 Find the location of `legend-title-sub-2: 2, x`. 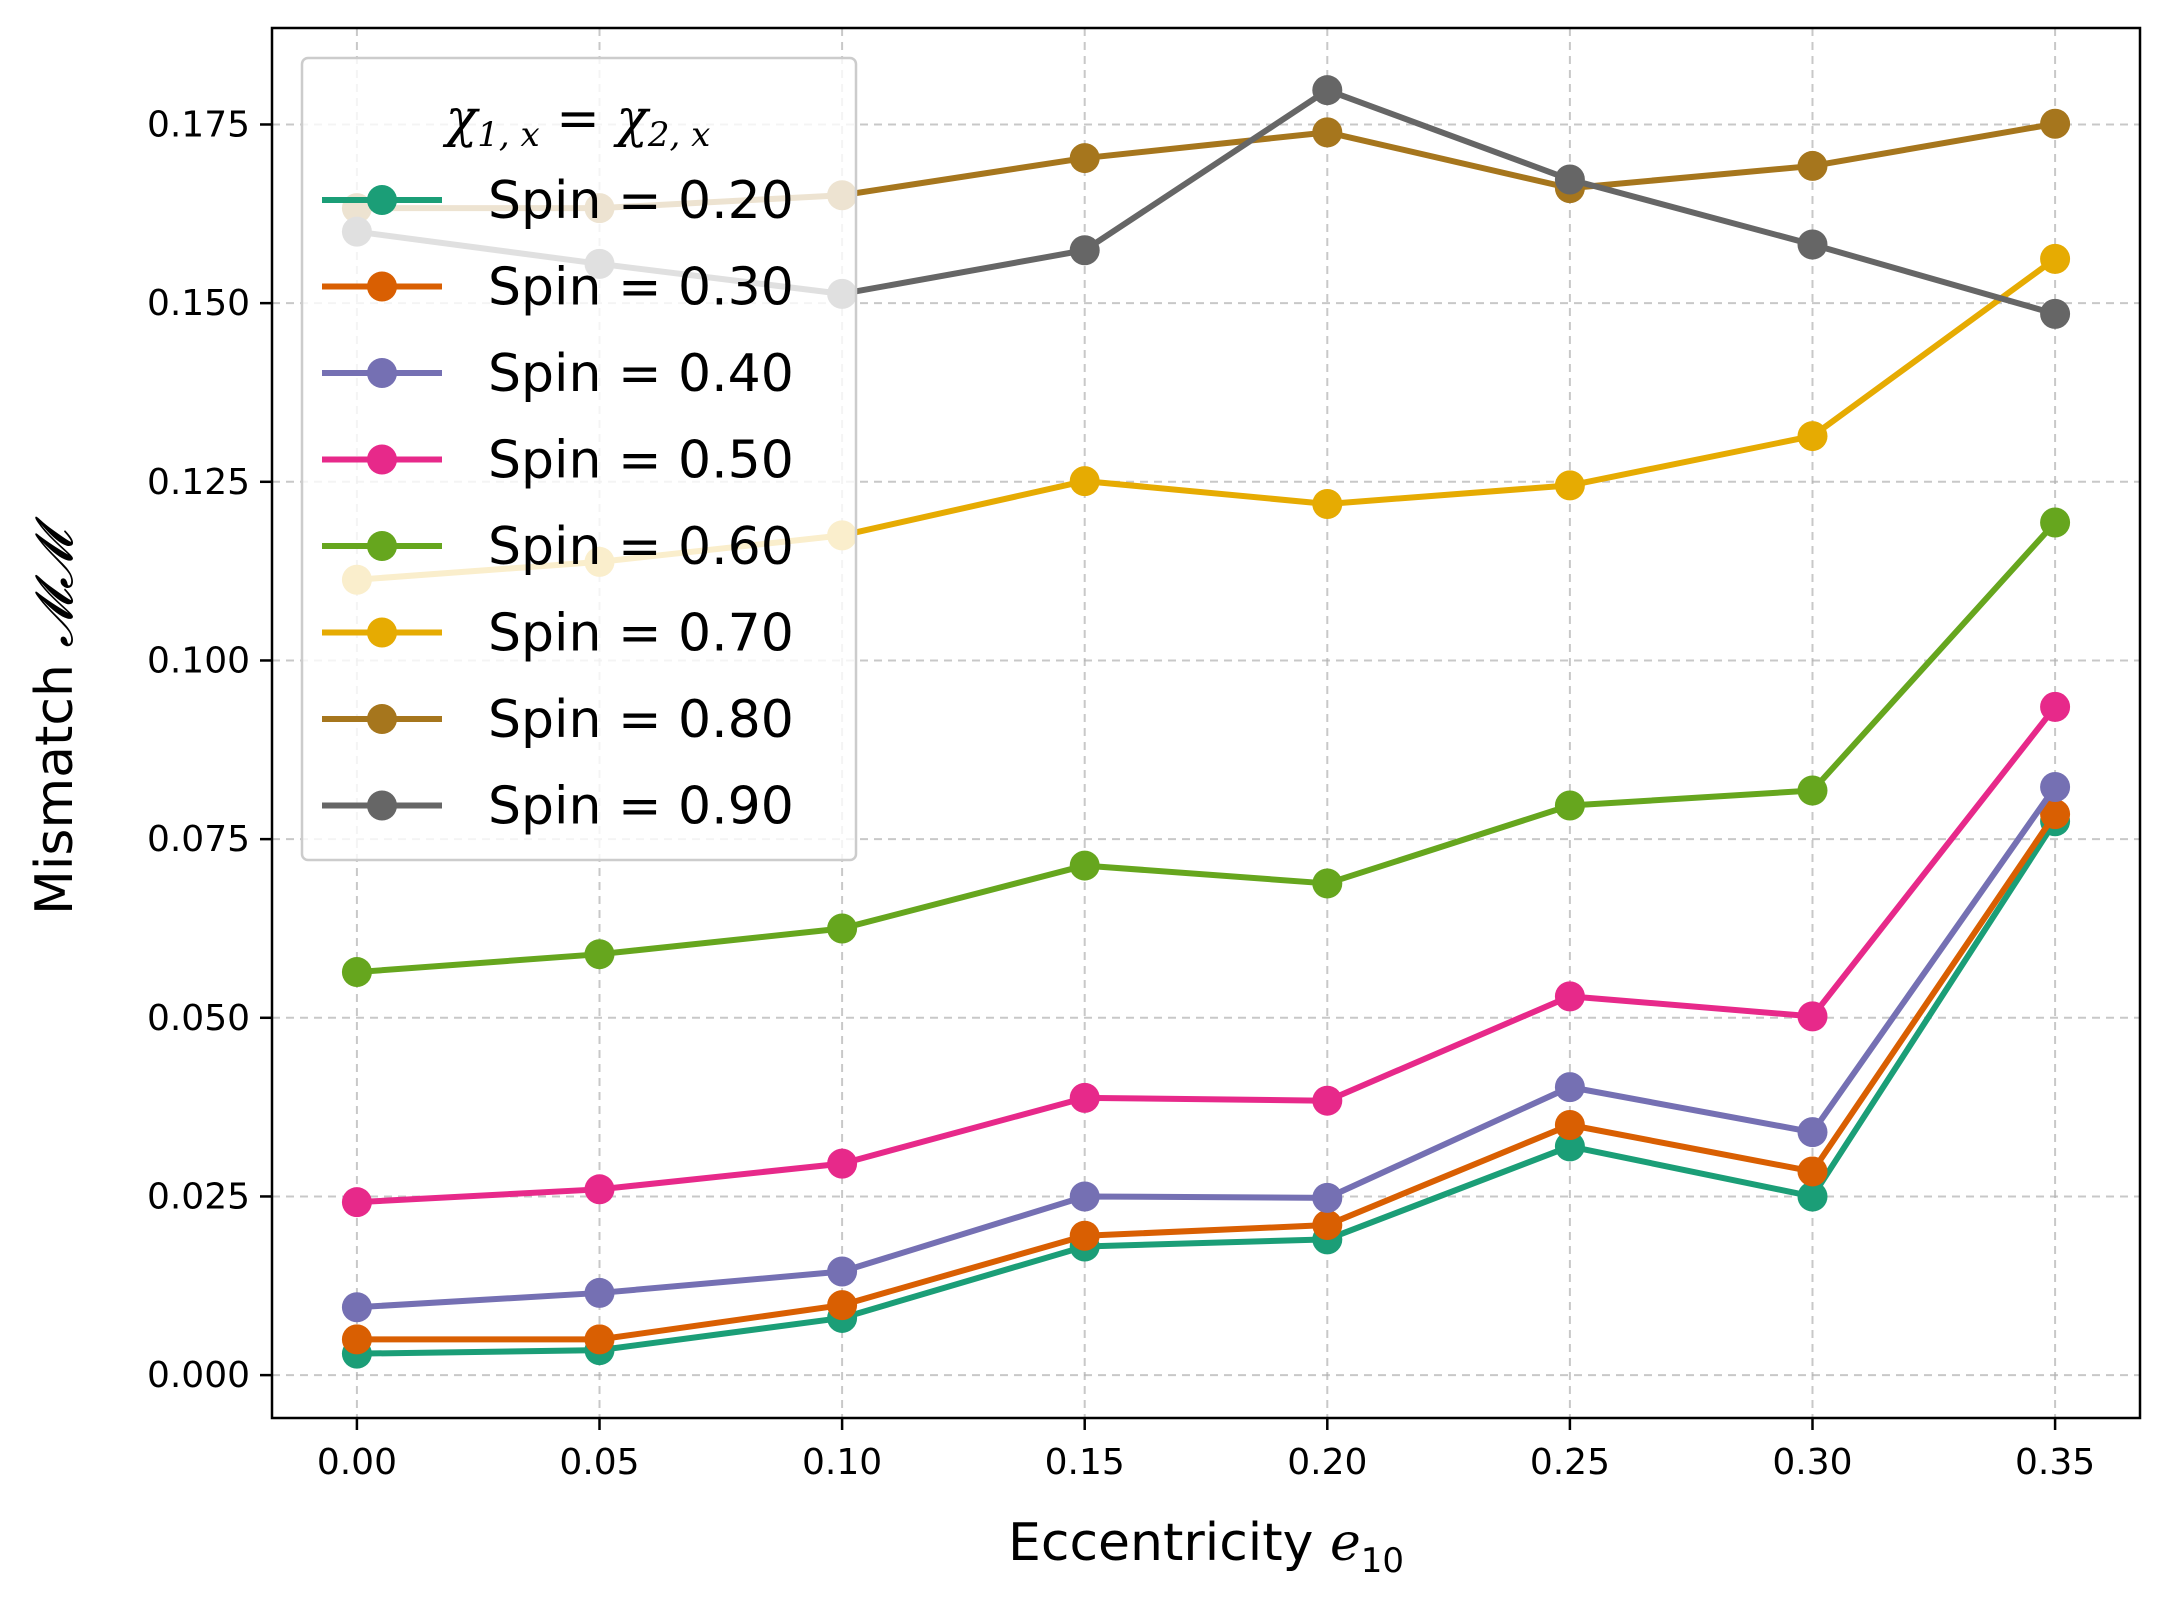

legend-title-sub-2: 2, x is located at coordinates (678, 135).